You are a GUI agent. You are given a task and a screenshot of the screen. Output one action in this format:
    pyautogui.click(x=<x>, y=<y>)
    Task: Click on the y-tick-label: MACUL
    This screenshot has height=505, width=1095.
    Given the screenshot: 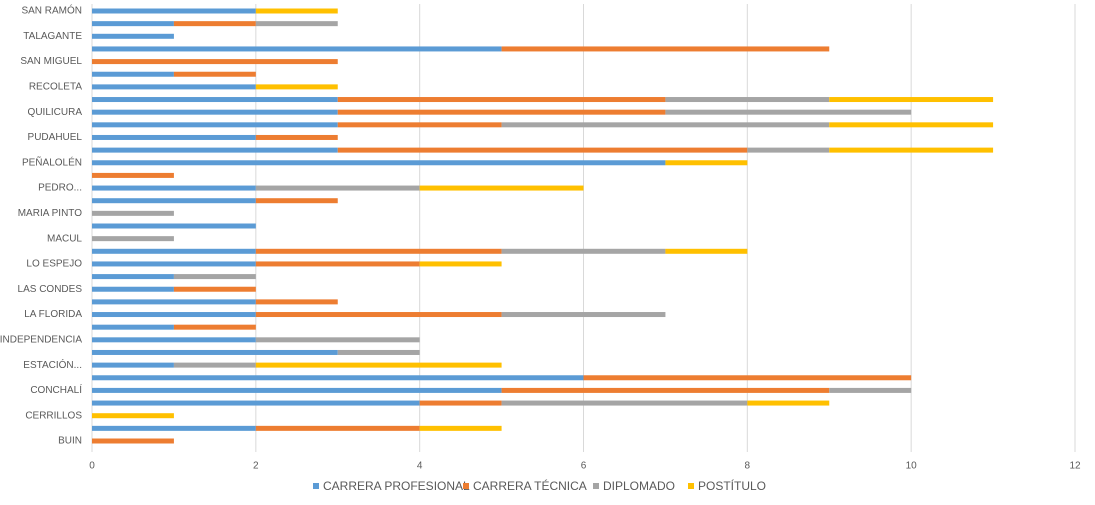 What is the action you would take?
    pyautogui.click(x=64, y=238)
    